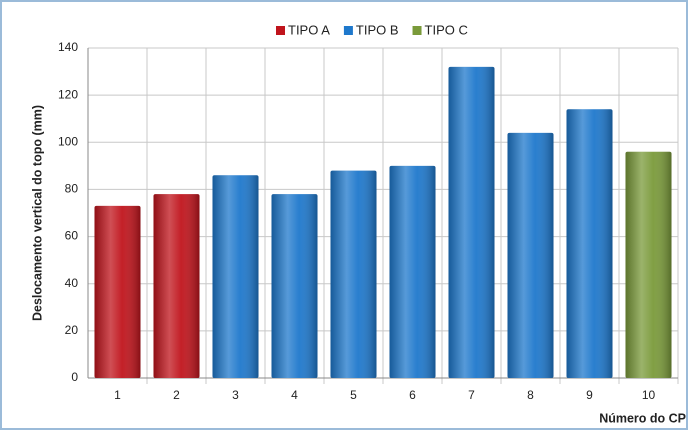 The width and height of the screenshot is (688, 430). Describe the element at coordinates (72, 330) in the screenshot. I see `y-tick-label: 20` at that location.